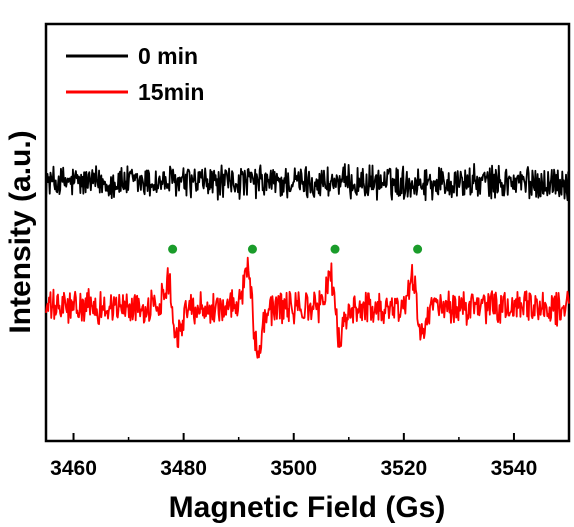 This screenshot has height=527, width=574. I want to click on x-tick-label-1: 3480, so click(183, 468).